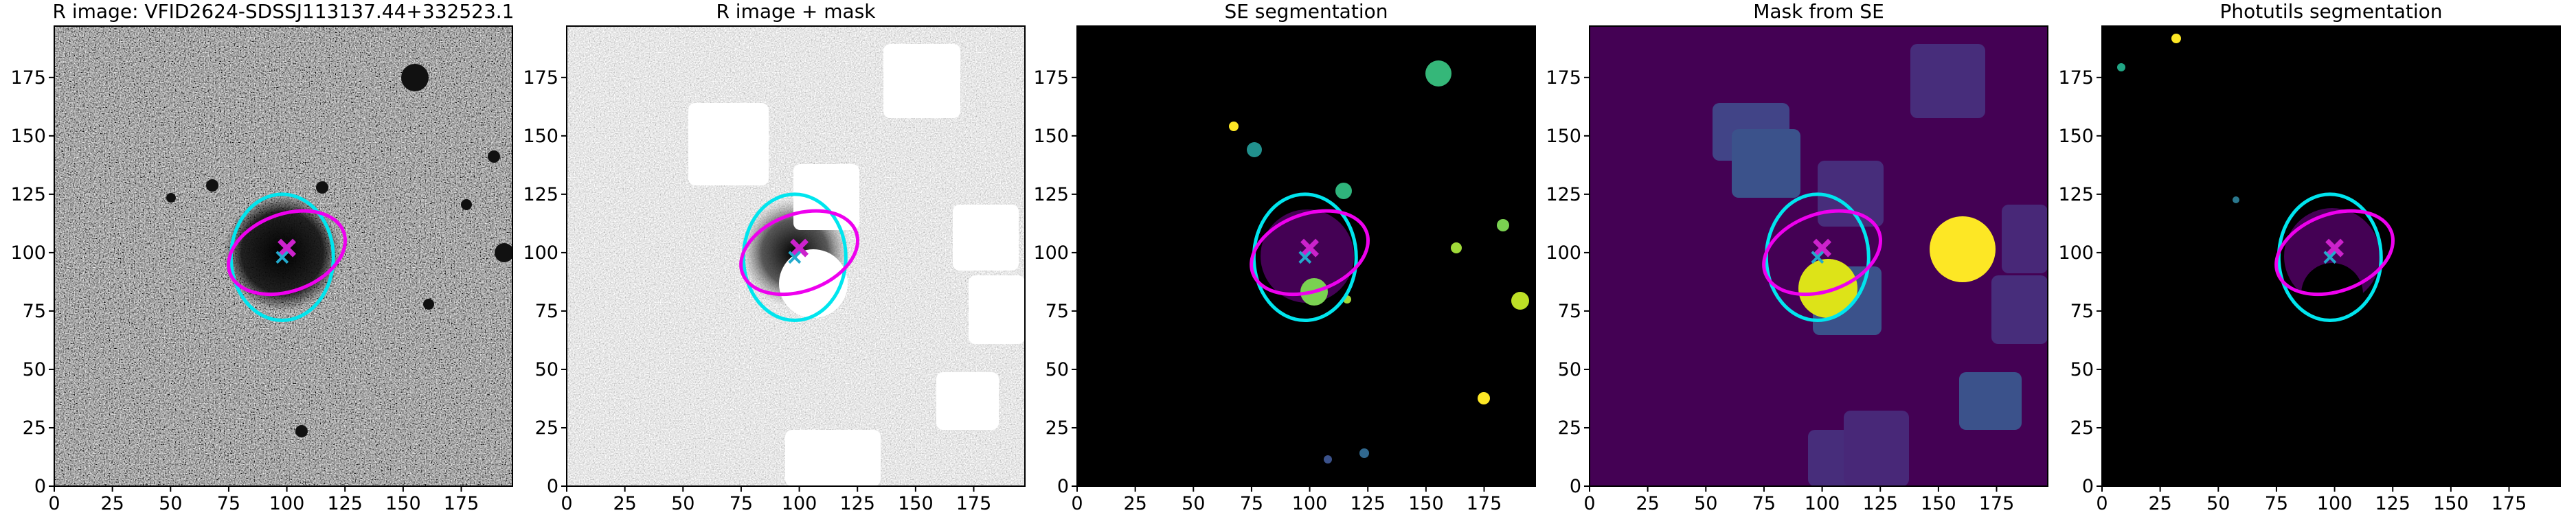  I want to click on panel-title: R image + mask, so click(796, 11).